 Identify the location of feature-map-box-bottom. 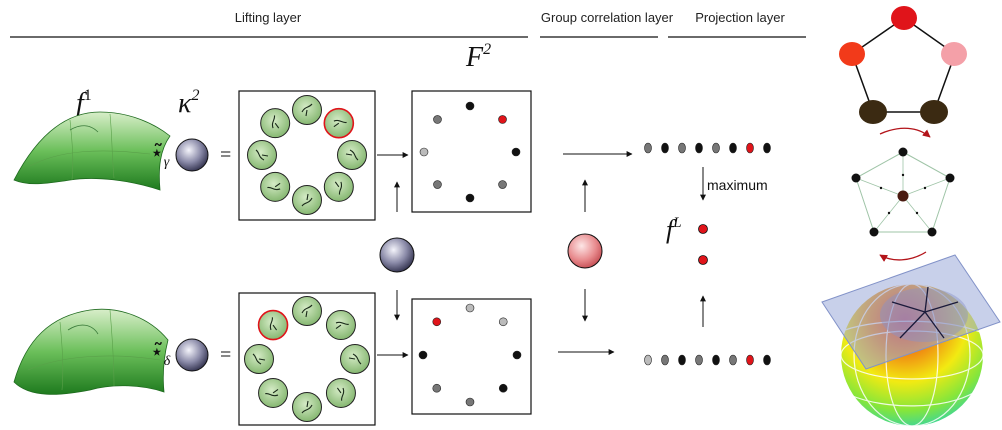
(471, 356).